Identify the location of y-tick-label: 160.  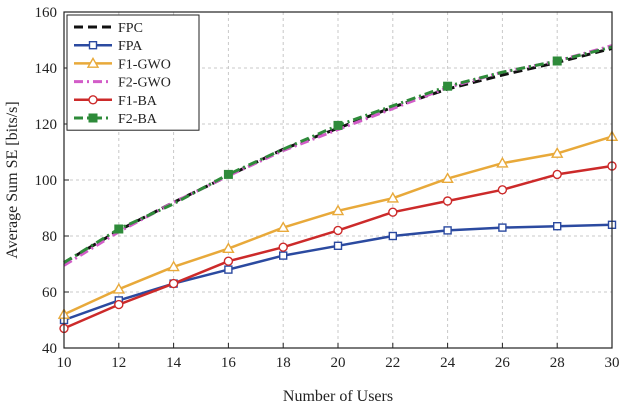
(46, 13).